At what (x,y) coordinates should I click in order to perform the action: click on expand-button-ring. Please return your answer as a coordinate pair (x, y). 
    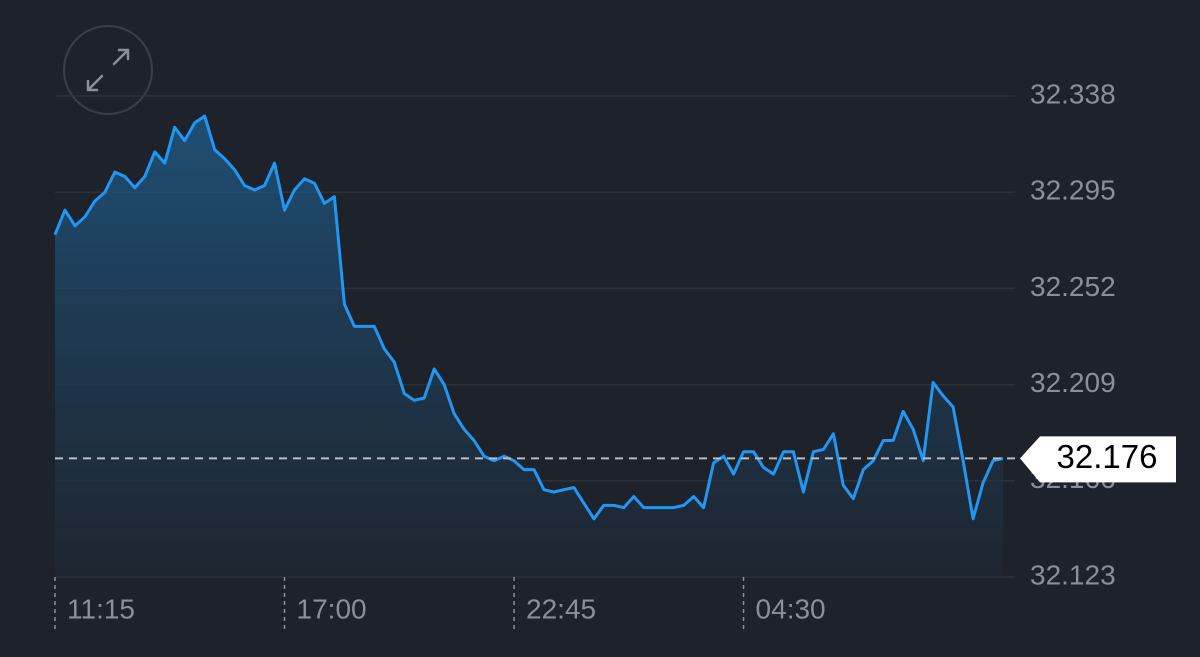
    Looking at the image, I should click on (108, 70).